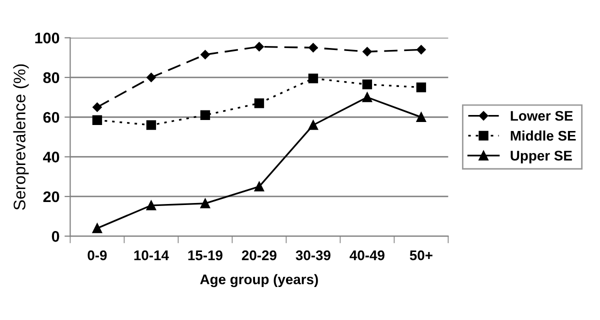 Image resolution: width=600 pixels, height=320 pixels. I want to click on y-tick-label: 60, so click(51, 117).